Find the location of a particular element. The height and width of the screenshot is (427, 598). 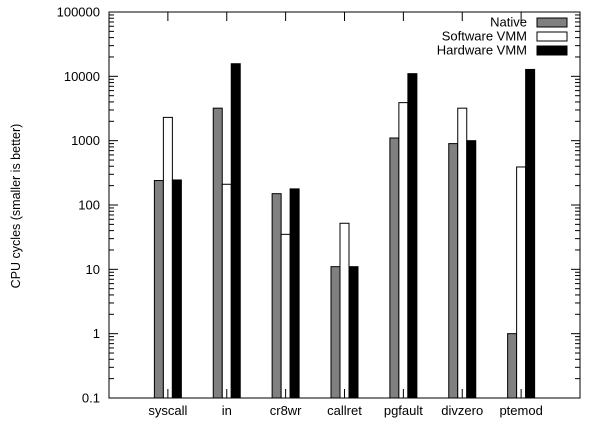

x-tick-label-callret: callret is located at coordinates (344, 410).